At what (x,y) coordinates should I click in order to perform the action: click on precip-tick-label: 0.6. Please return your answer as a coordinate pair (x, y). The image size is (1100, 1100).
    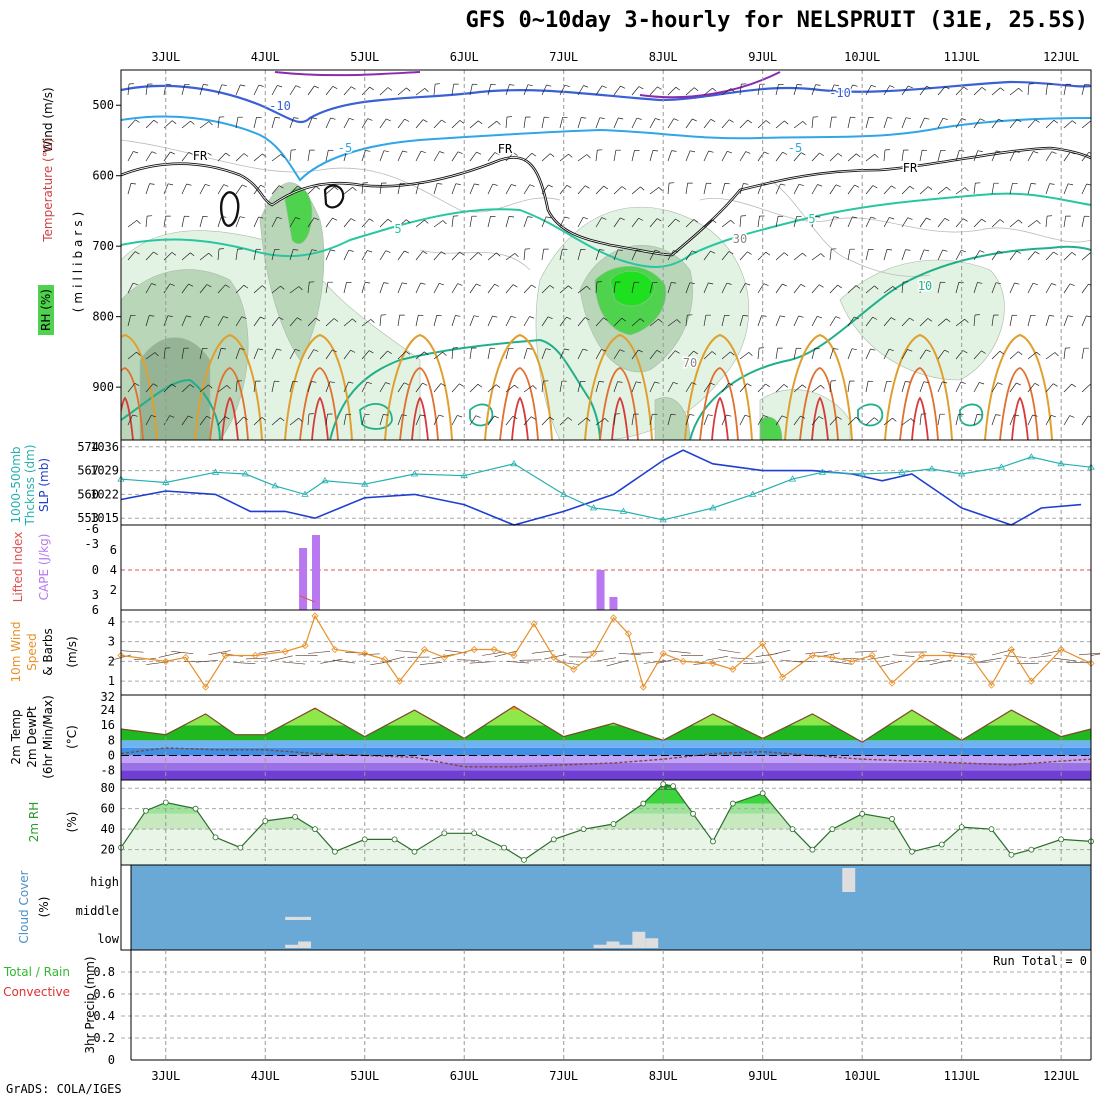
    Looking at the image, I should click on (104, 994).